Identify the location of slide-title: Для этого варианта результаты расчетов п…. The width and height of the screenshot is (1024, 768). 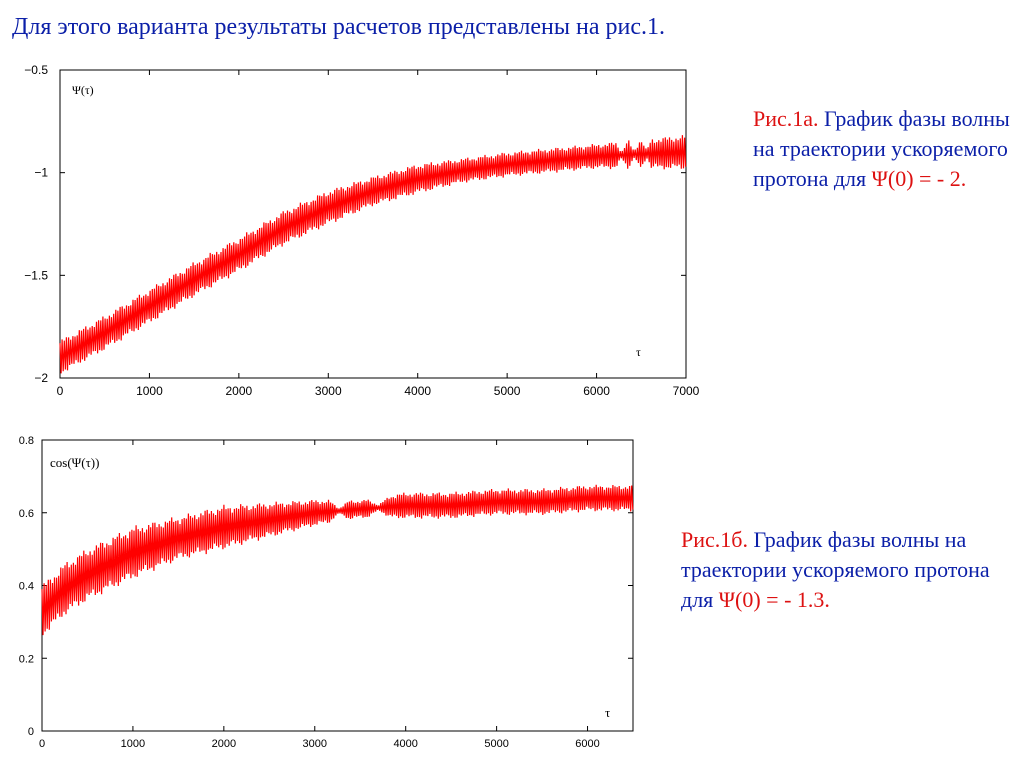
(338, 27).